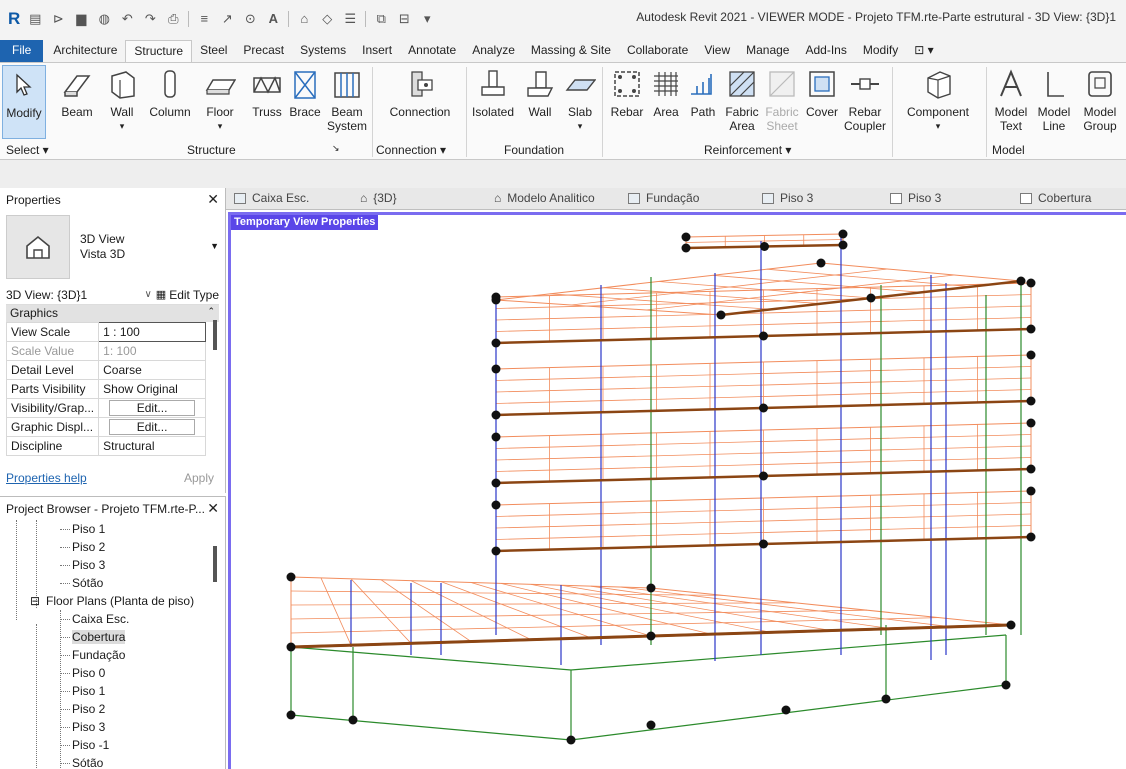 This screenshot has width=1126, height=769. I want to click on tag-icon: ⊙, so click(250, 18).